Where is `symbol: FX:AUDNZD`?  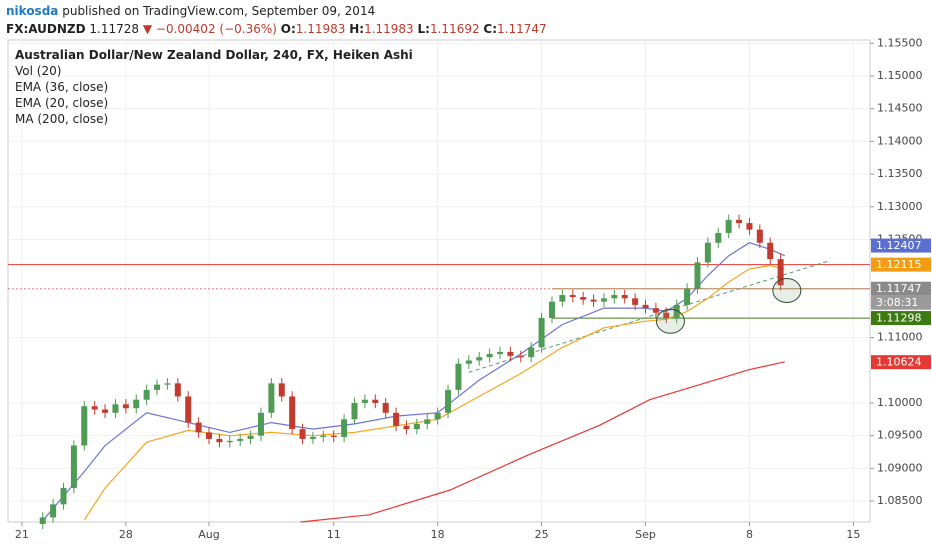 symbol: FX:AUDNZD is located at coordinates (46, 29).